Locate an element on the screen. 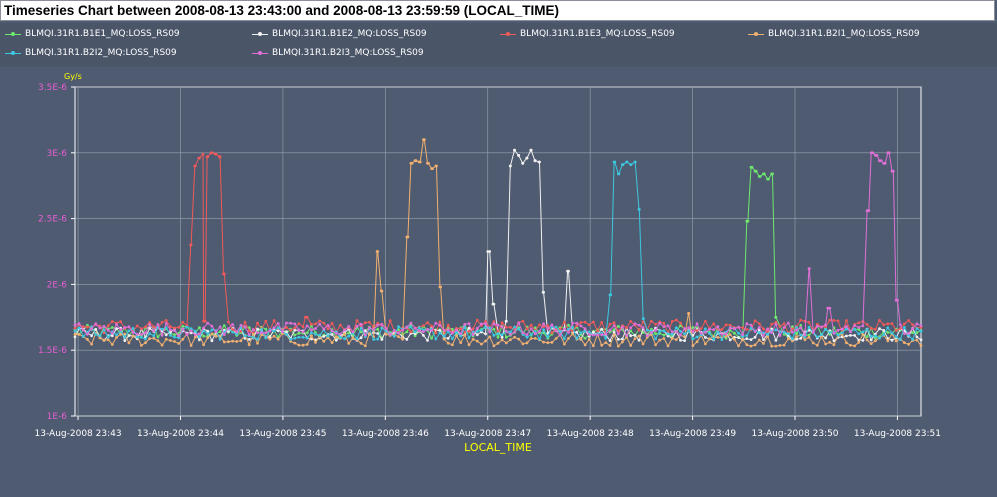  legend-item-b1e3: BLMQI.31R1.B1E3_MQ:LOSS_RS09 is located at coordinates (587, 34).